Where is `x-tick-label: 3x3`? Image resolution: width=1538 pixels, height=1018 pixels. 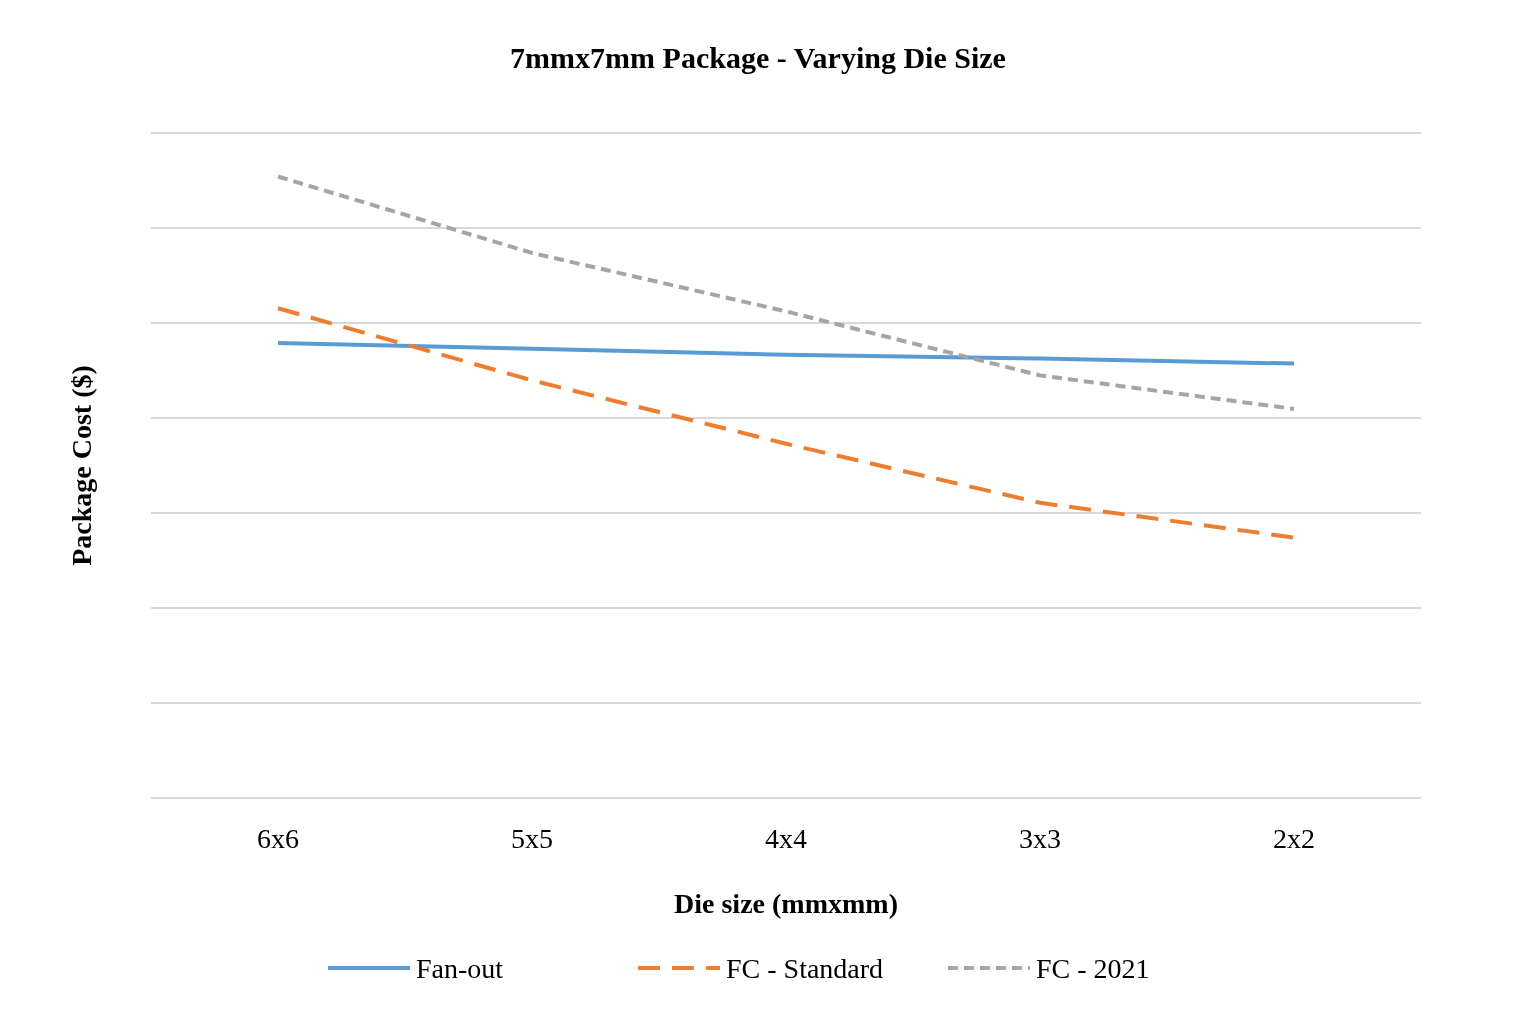 x-tick-label: 3x3 is located at coordinates (1040, 838).